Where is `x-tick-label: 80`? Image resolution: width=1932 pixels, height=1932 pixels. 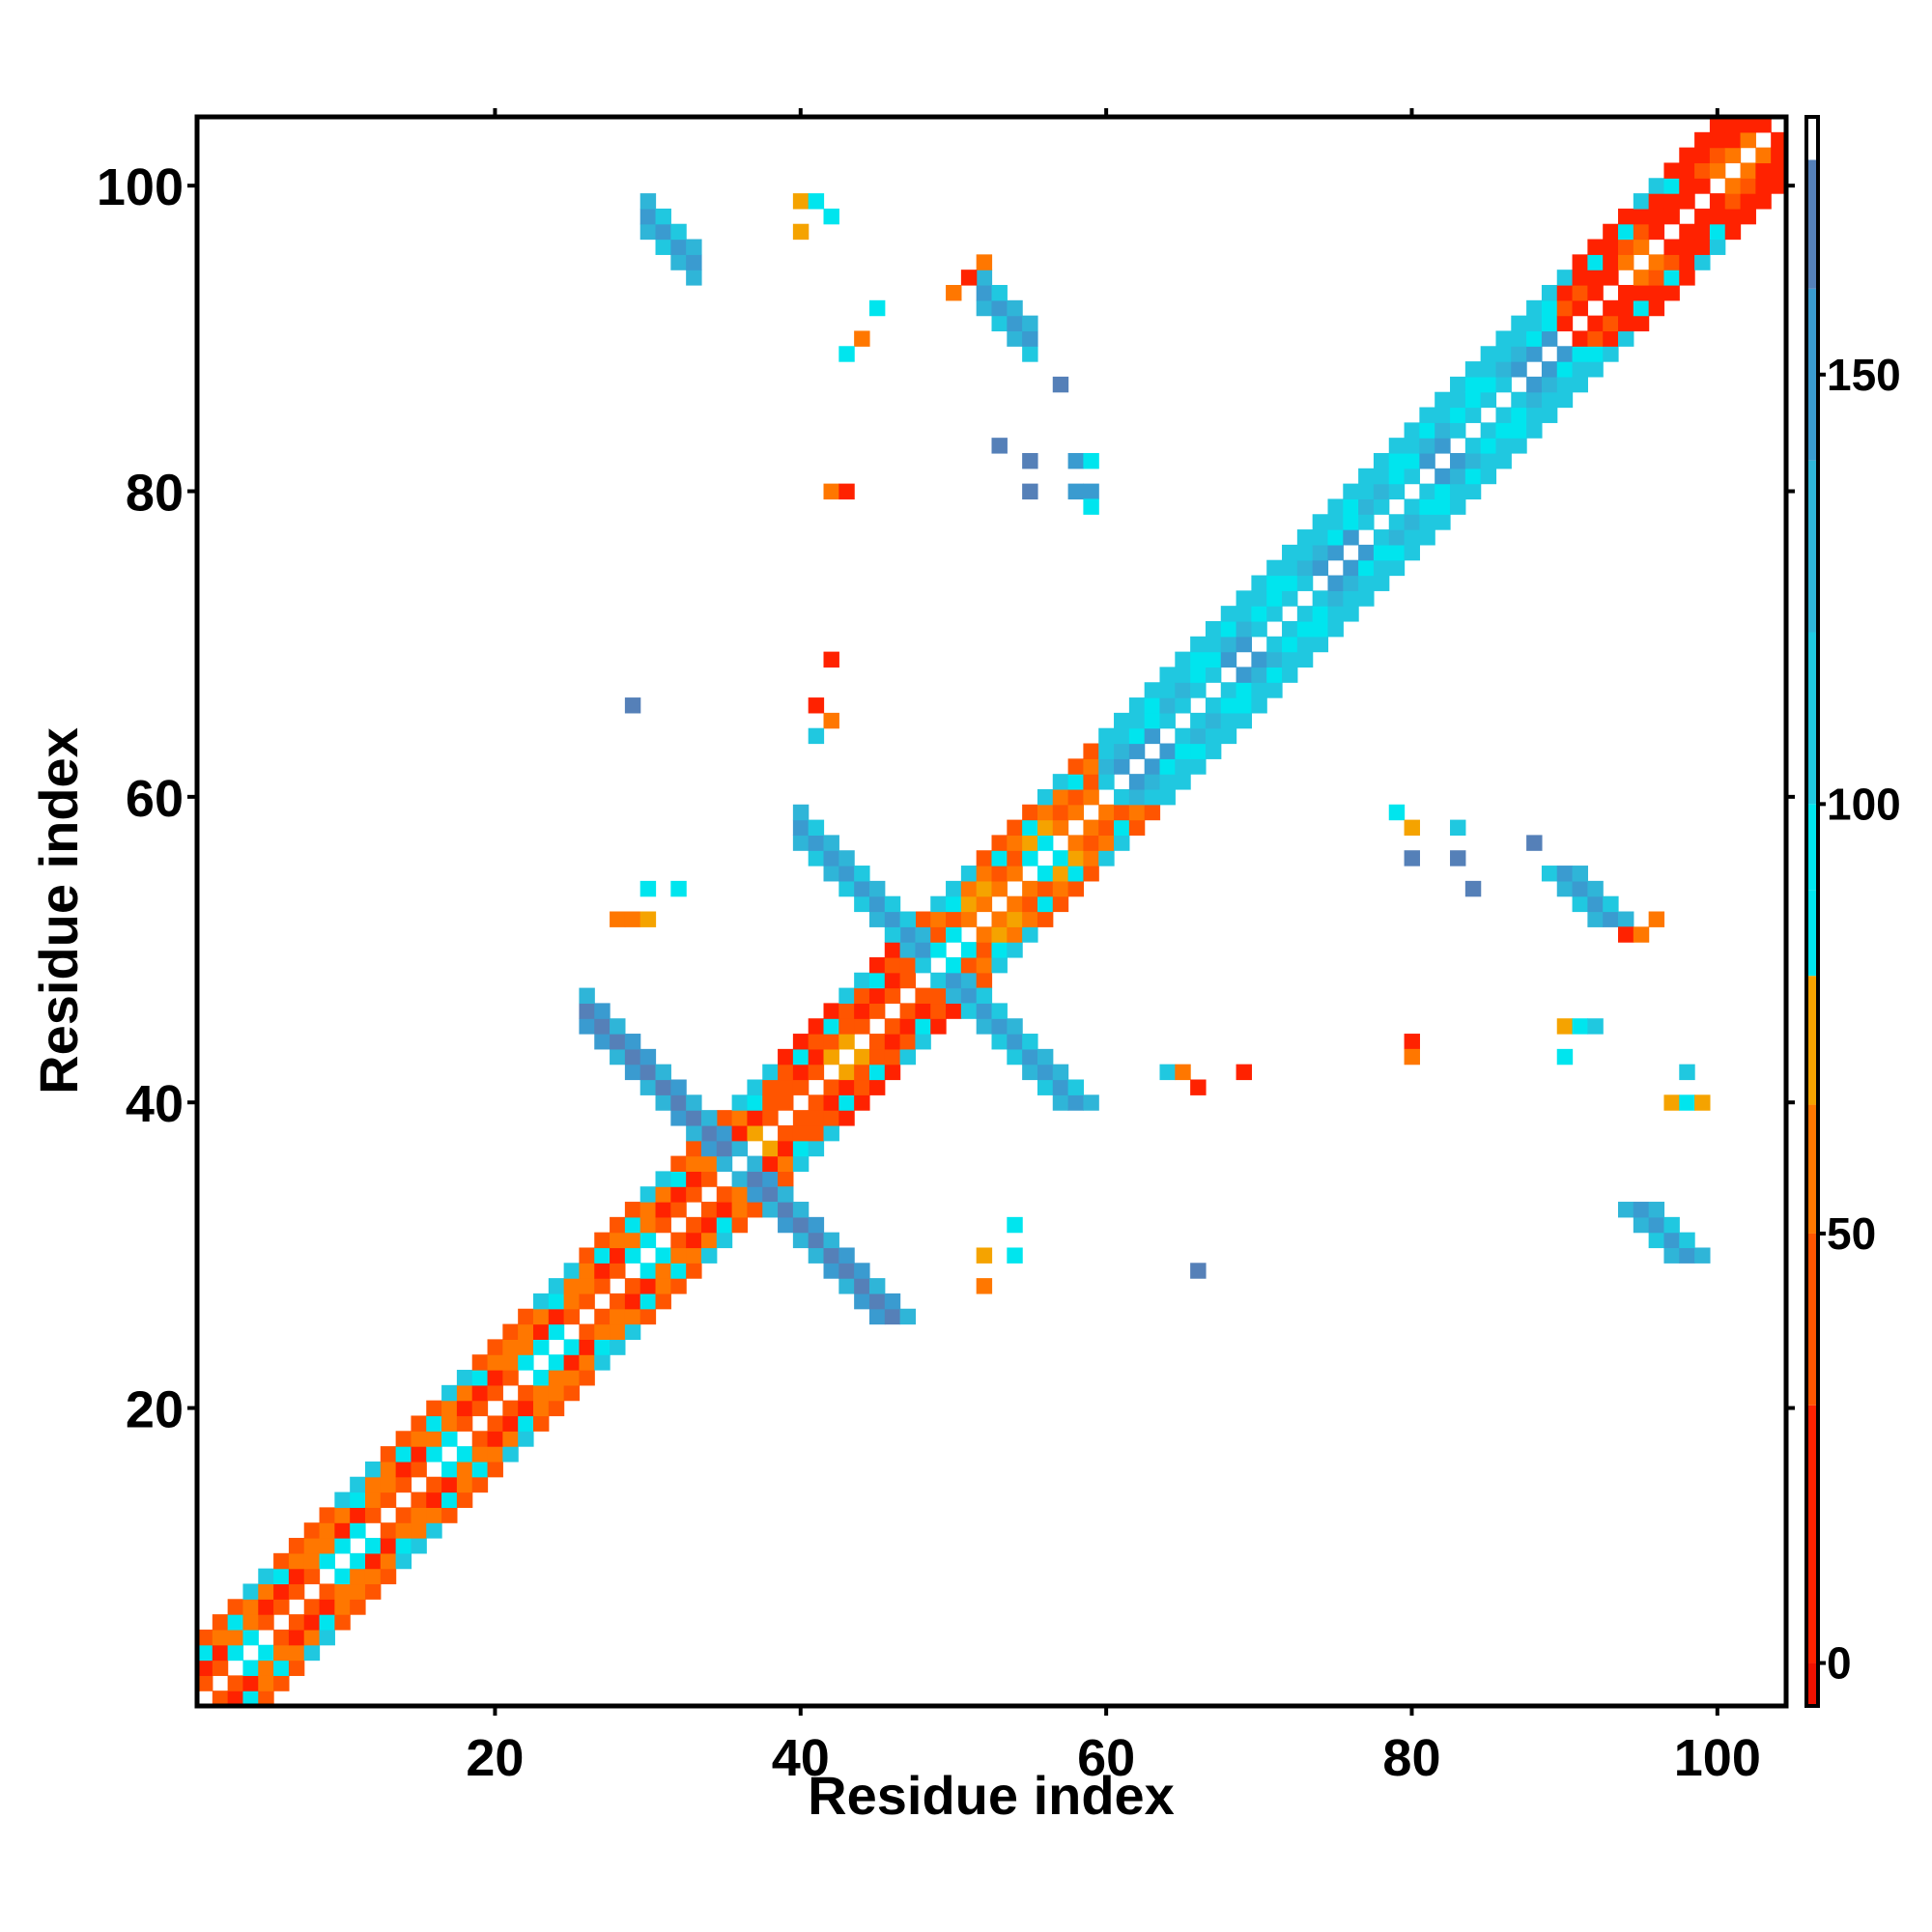 x-tick-label: 80 is located at coordinates (1411, 1758).